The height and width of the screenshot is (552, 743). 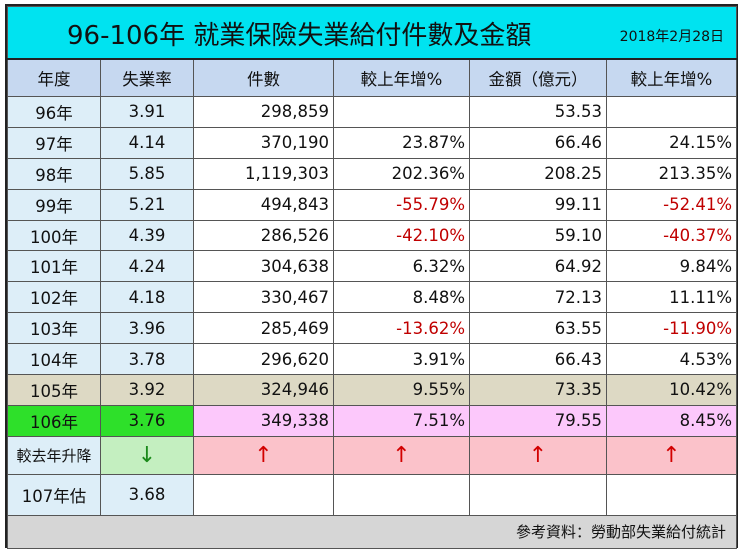 I want to click on amount-cell: 64.92, so click(x=538, y=266).